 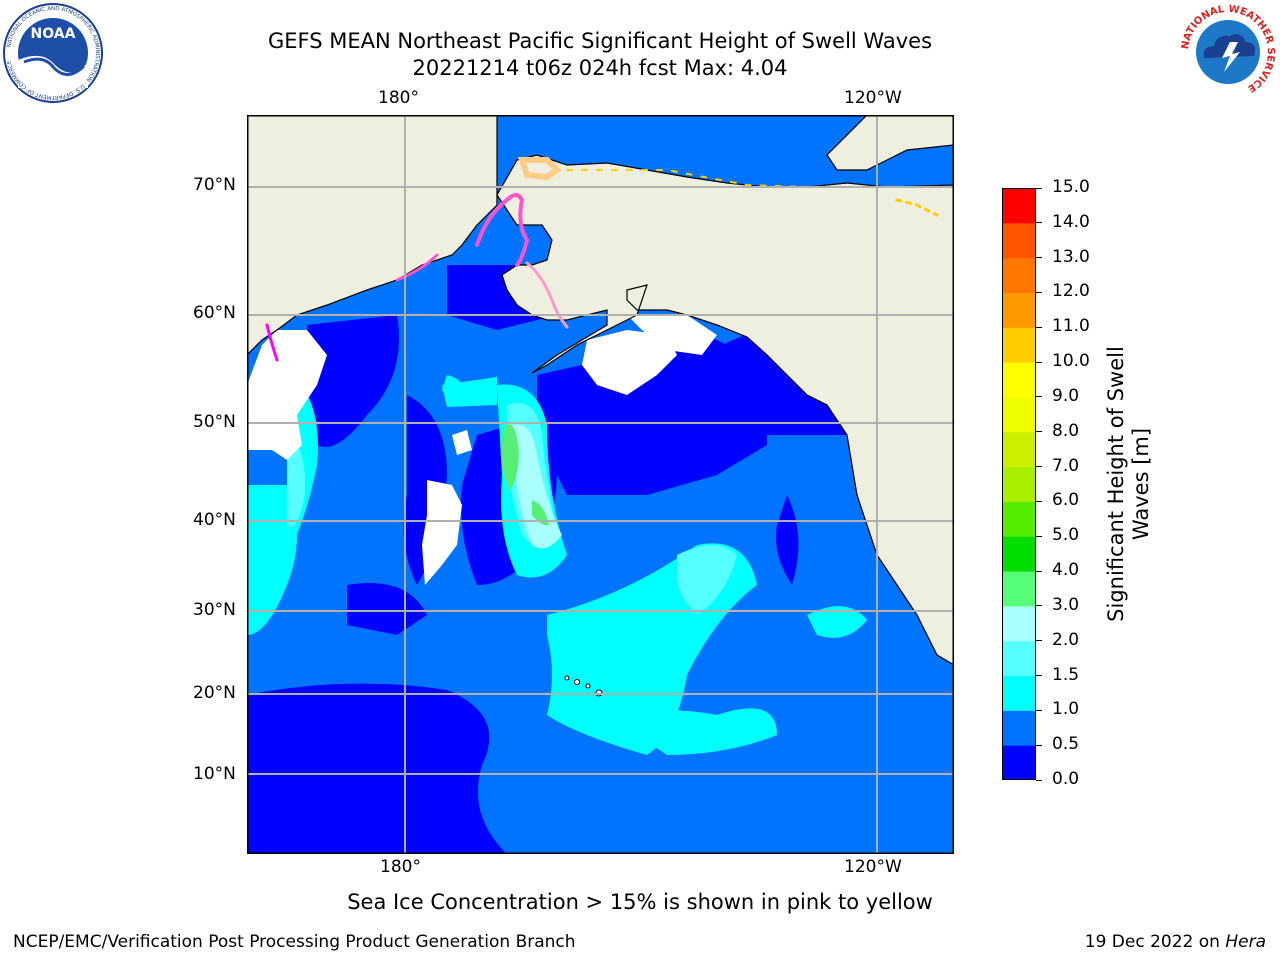 What do you see at coordinates (1066, 709) in the screenshot?
I see `colorbar-tick-label: 1.0` at bounding box center [1066, 709].